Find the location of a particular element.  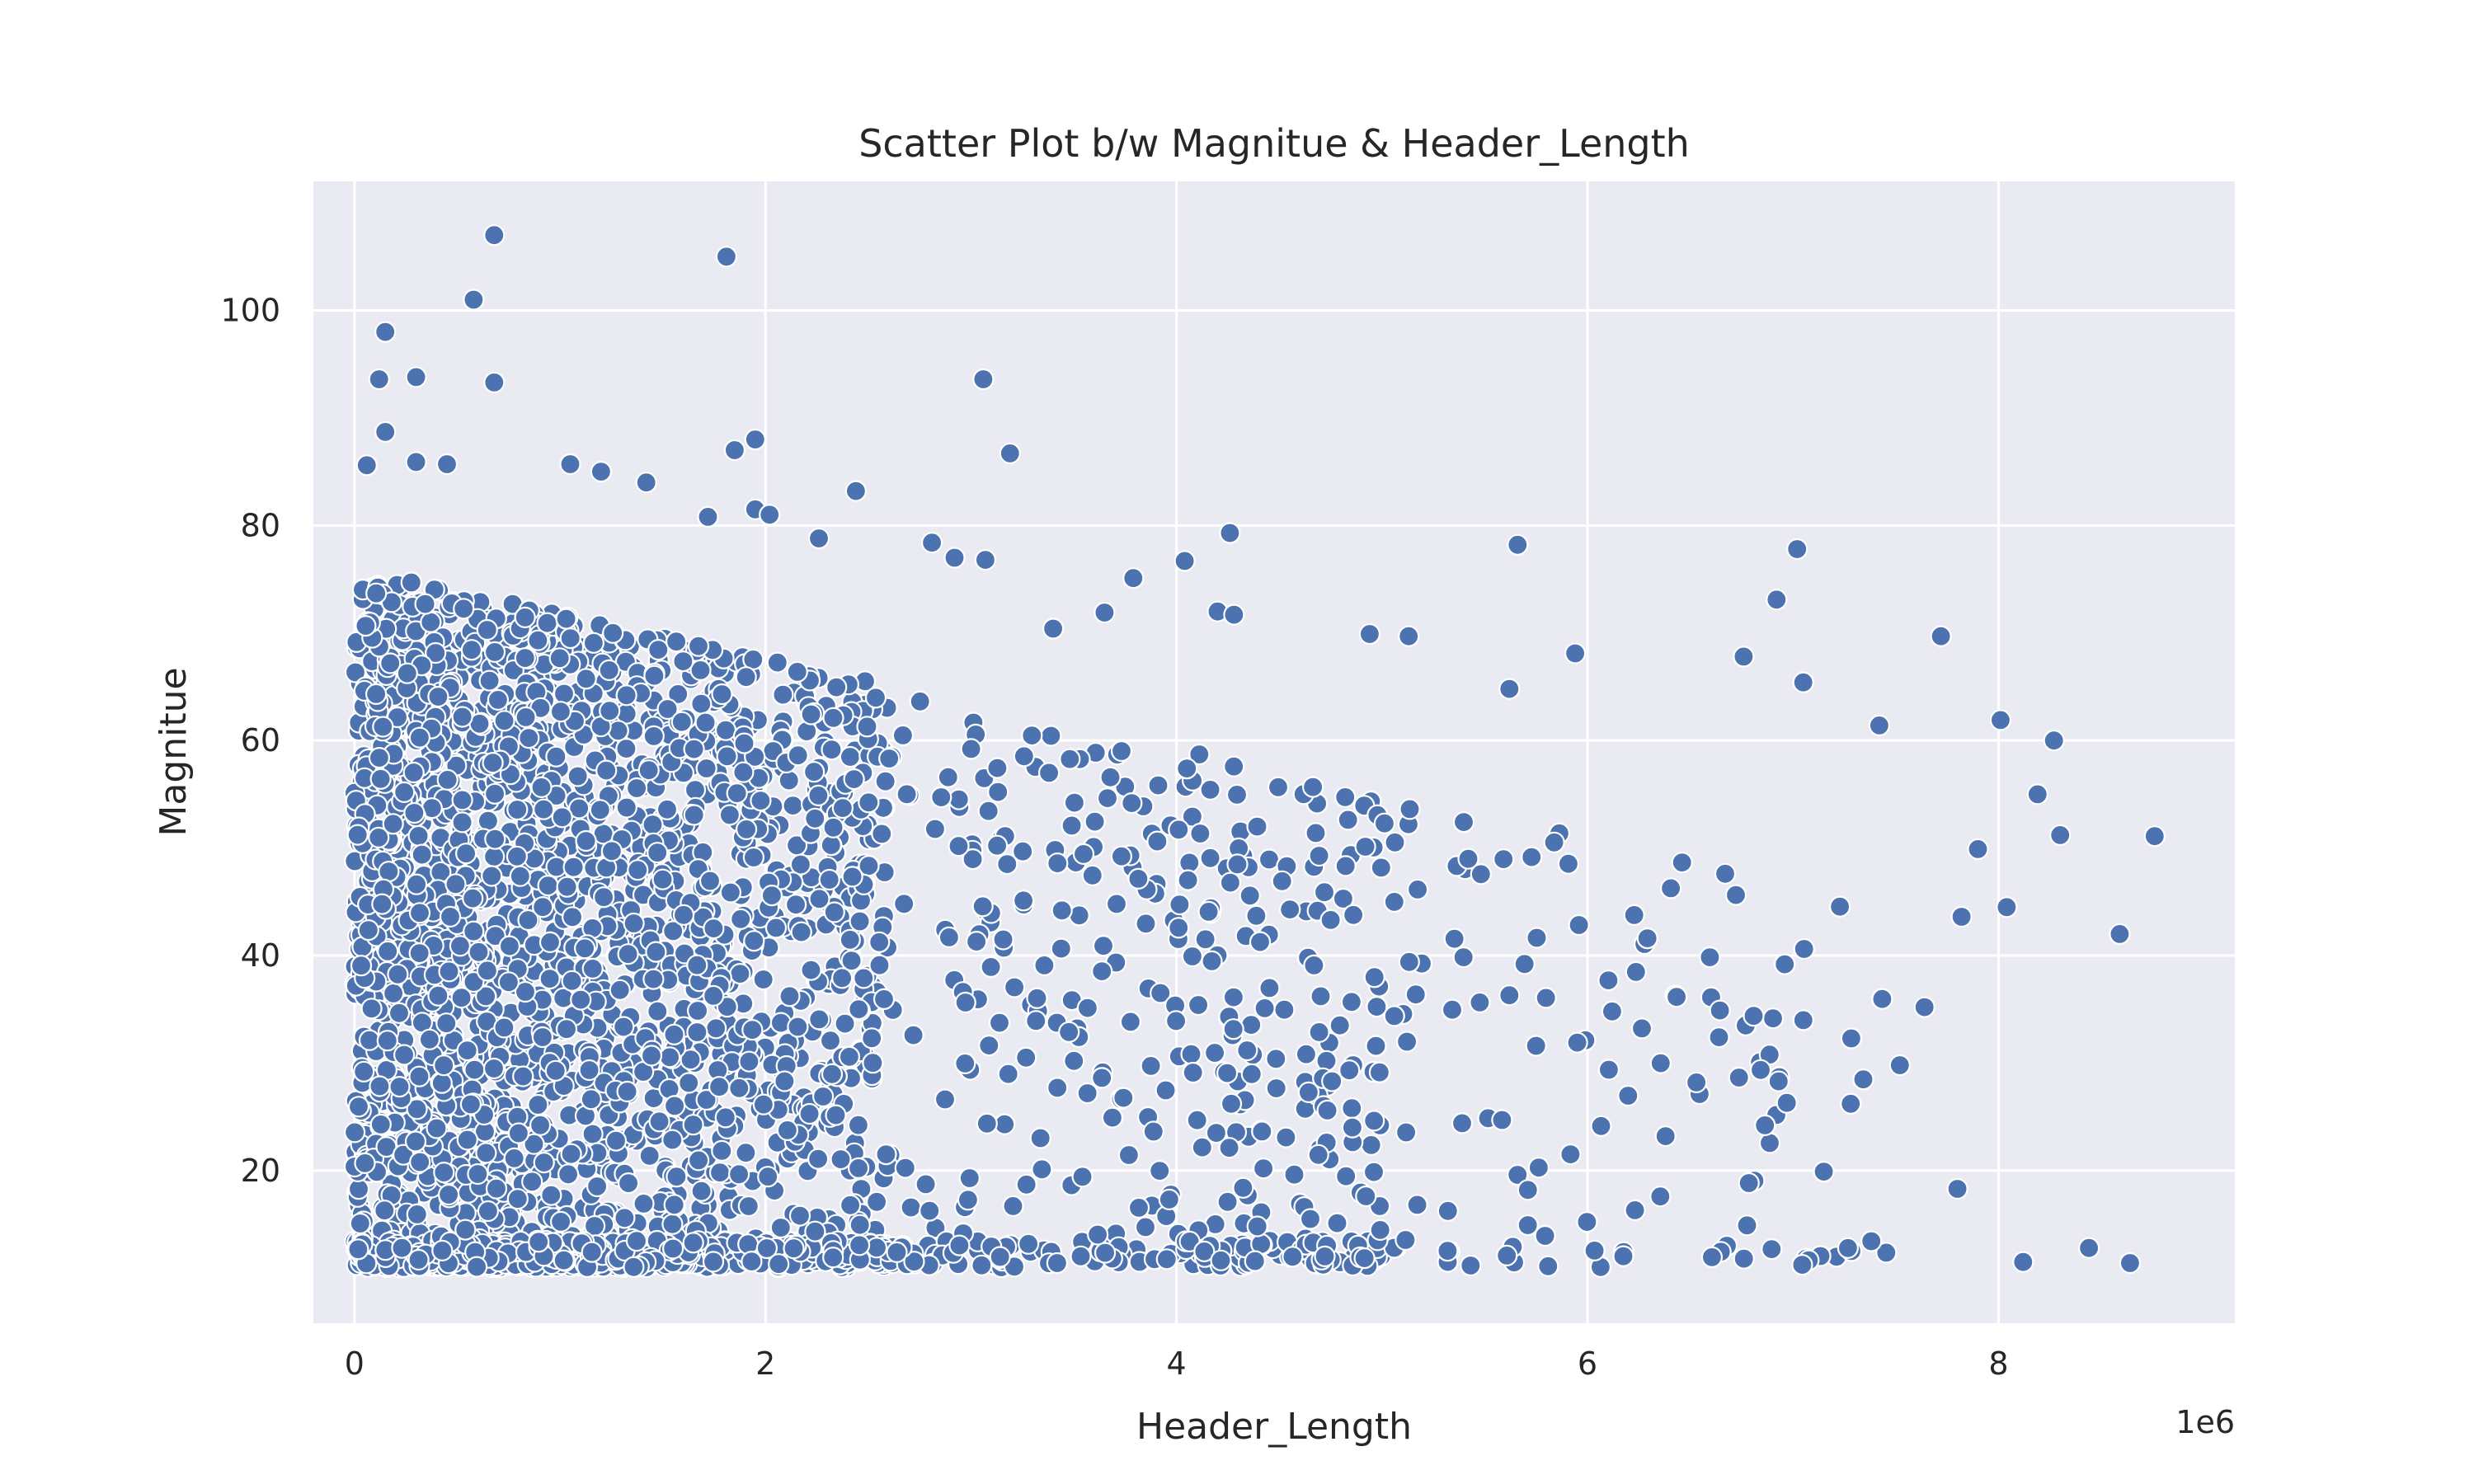

y-tick-label: 20 is located at coordinates (260, 1171).